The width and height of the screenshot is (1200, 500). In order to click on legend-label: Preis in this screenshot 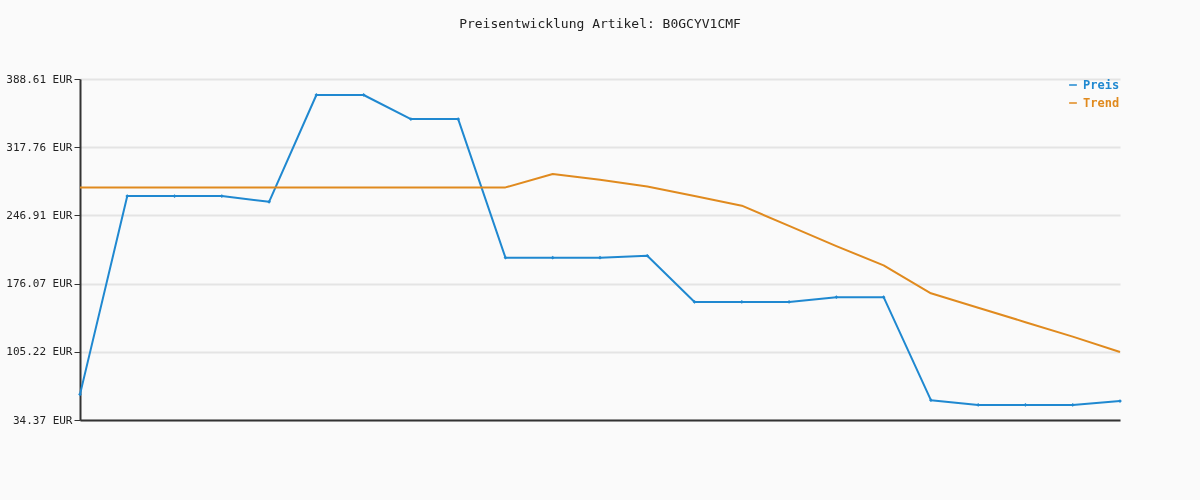, I will do `click(1101, 85)`.